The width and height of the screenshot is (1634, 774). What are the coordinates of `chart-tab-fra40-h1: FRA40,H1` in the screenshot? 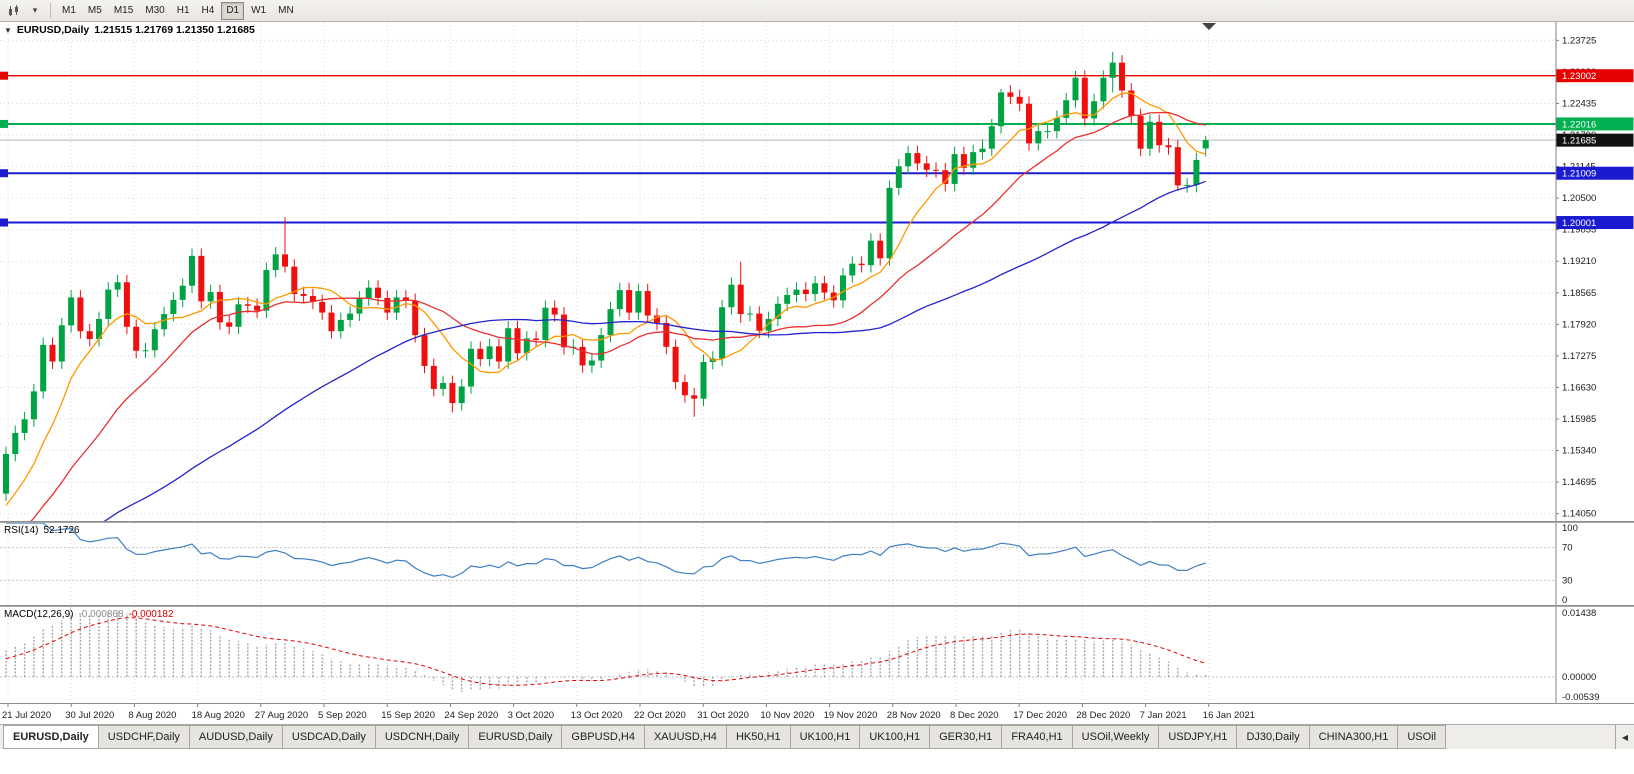 It's located at (1037, 737).